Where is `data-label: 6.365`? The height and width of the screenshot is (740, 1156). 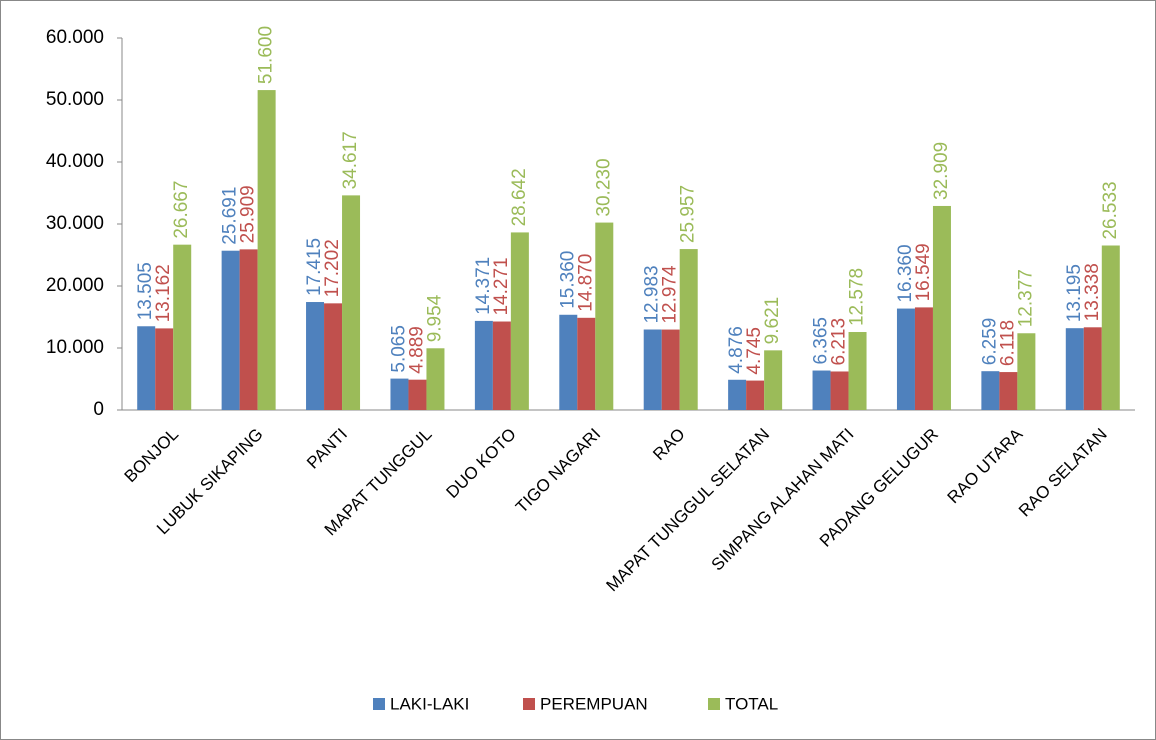
data-label: 6.365 is located at coordinates (821, 341).